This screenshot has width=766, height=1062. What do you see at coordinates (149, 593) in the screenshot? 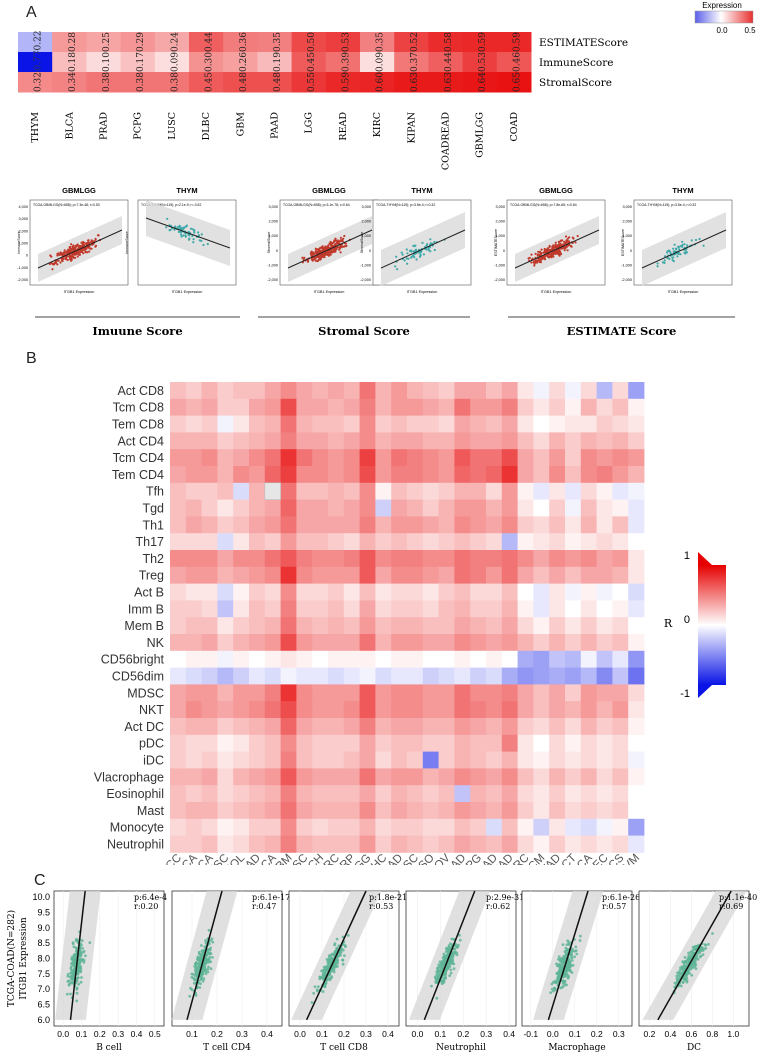
I see `heatmap-b-row-label: Act B` at bounding box center [149, 593].